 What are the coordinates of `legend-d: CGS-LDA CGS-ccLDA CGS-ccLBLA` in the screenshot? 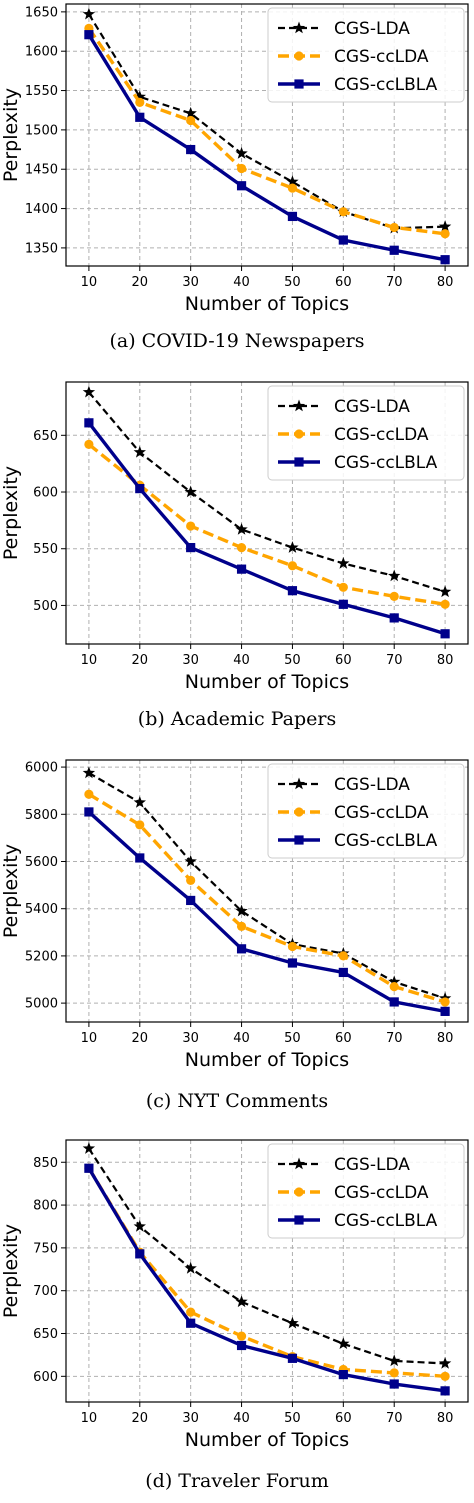 It's located at (366, 1191).